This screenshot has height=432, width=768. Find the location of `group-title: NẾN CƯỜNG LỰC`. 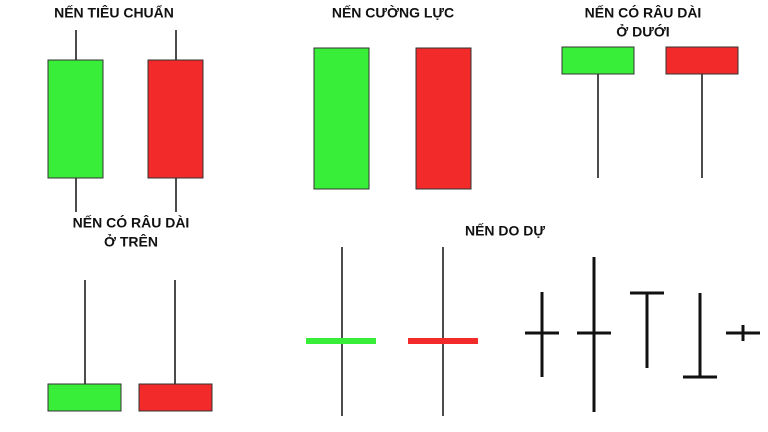

group-title: NẾN CƯỜNG LỰC is located at coordinates (393, 12).